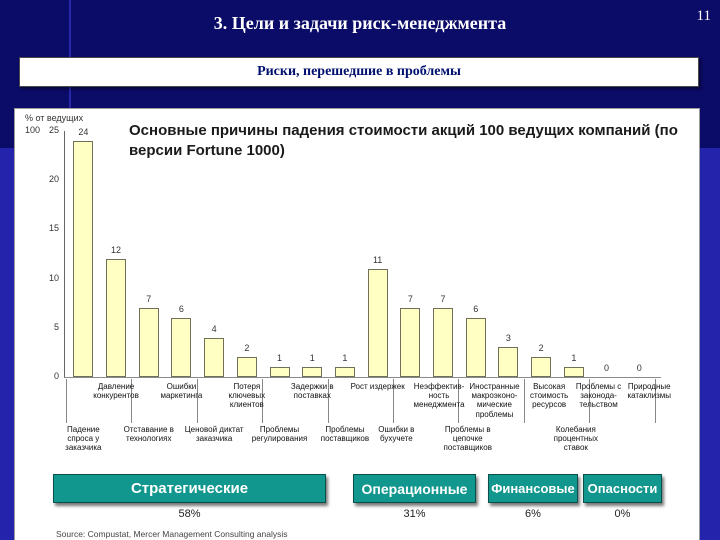 Image resolution: width=720 pixels, height=540 pixels. What do you see at coordinates (56, 326) in the screenshot?
I see `y-tick-label: 5` at bounding box center [56, 326].